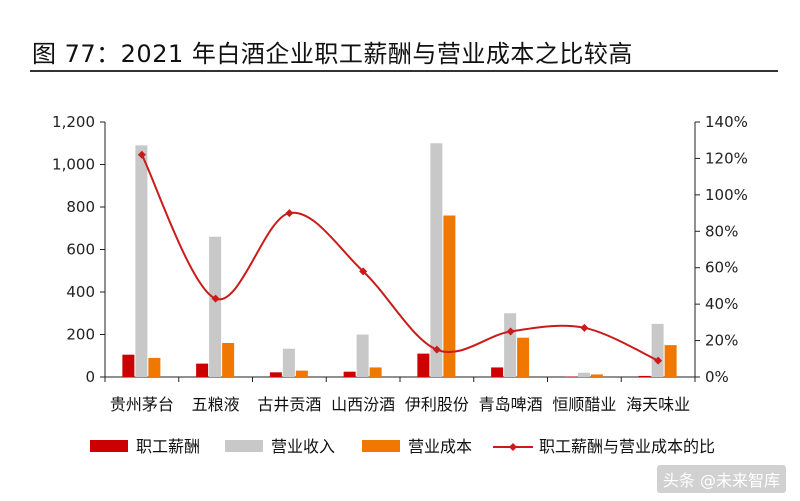 Image resolution: width=800 pixels, height=501 pixels. I want to click on y-right-tick-label: 40%, so click(721, 304).